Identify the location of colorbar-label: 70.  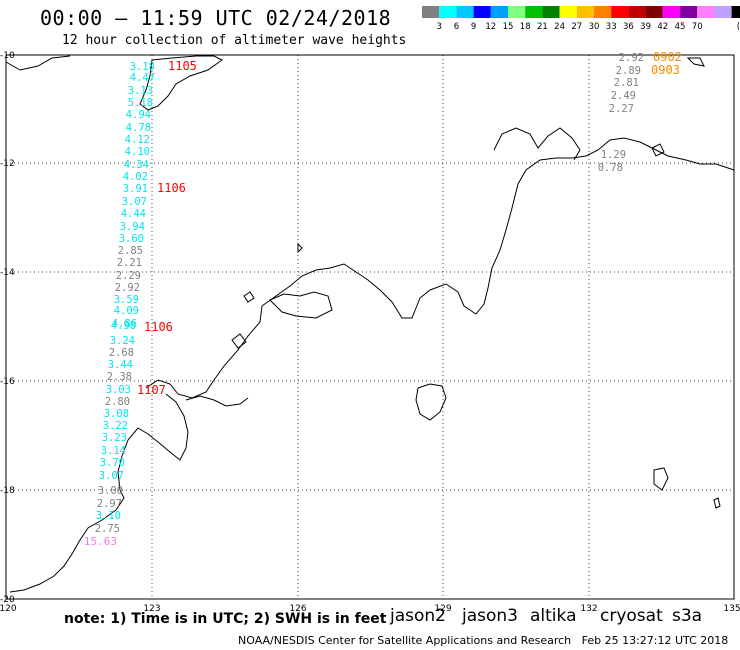
(697, 27).